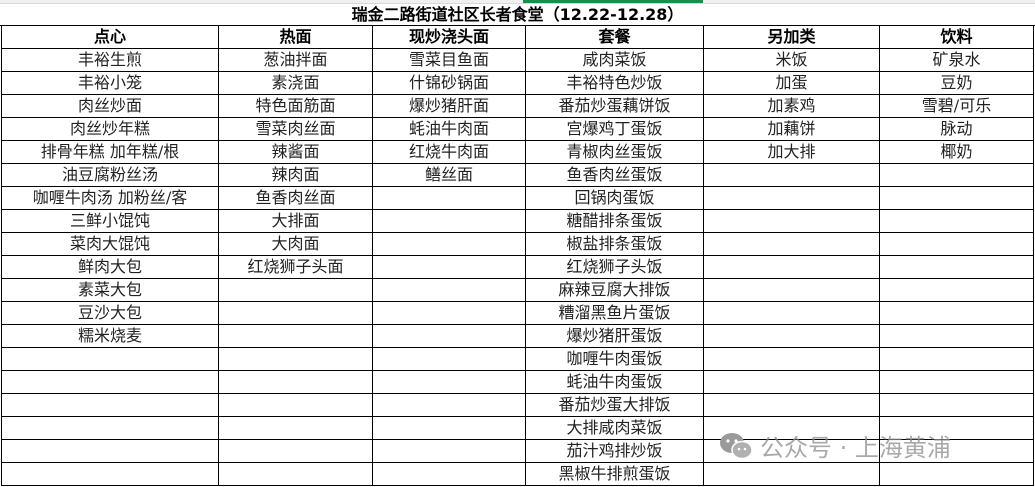 This screenshot has height=487, width=1035. What do you see at coordinates (614, 175) in the screenshot?
I see `table-cell: 鱼香肉丝蛋饭` at bounding box center [614, 175].